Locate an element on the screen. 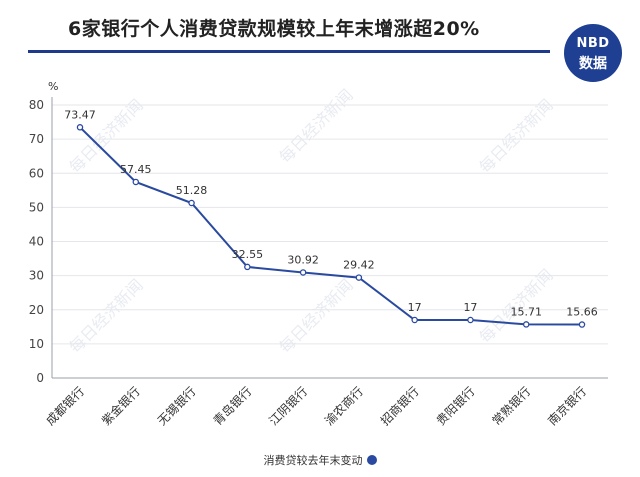 The width and height of the screenshot is (640, 477). x-tick-label: 紫金银行 is located at coordinates (120, 406).